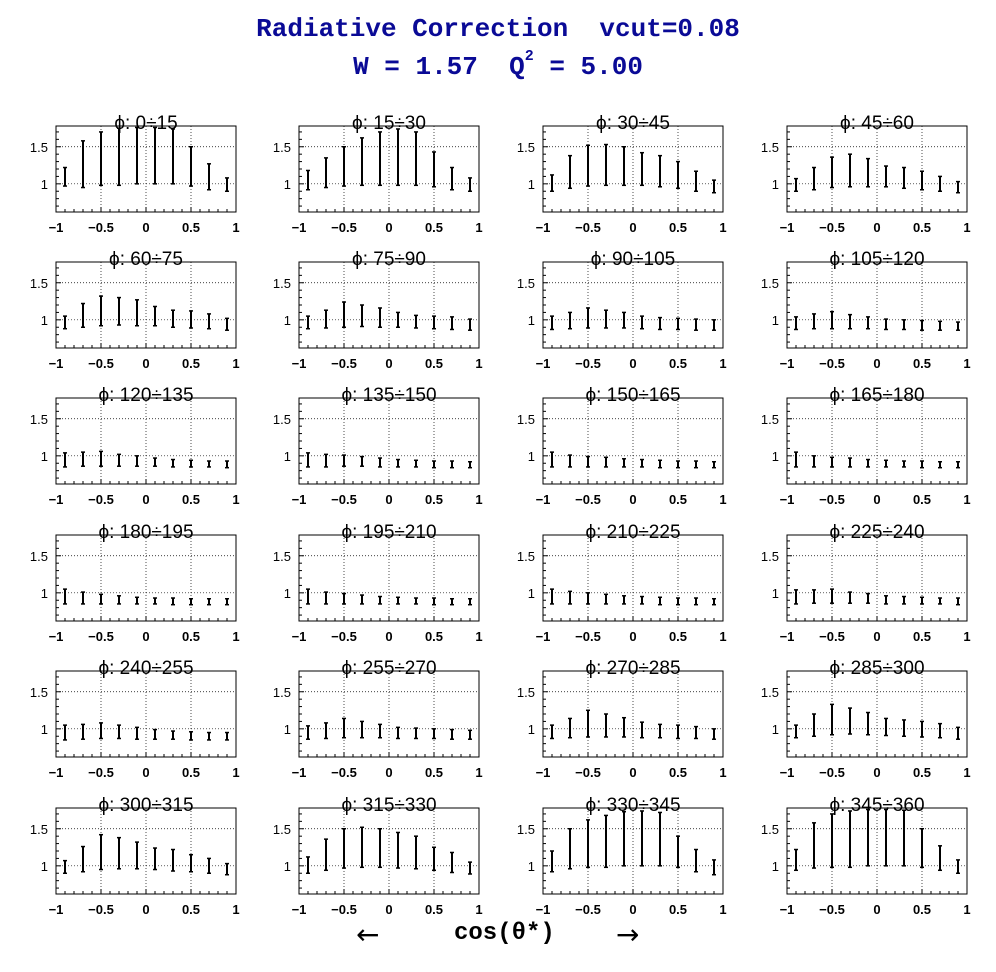 Image resolution: width=996 pixels, height=972 pixels. I want to click on panel-title: ϕ: 60÷75, so click(146, 259).